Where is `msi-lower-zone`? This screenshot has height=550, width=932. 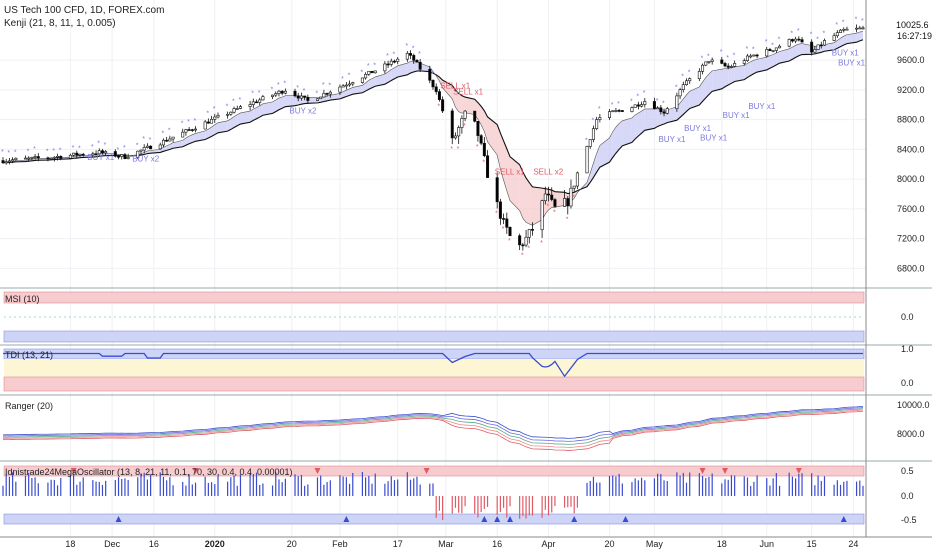 msi-lower-zone is located at coordinates (434, 336).